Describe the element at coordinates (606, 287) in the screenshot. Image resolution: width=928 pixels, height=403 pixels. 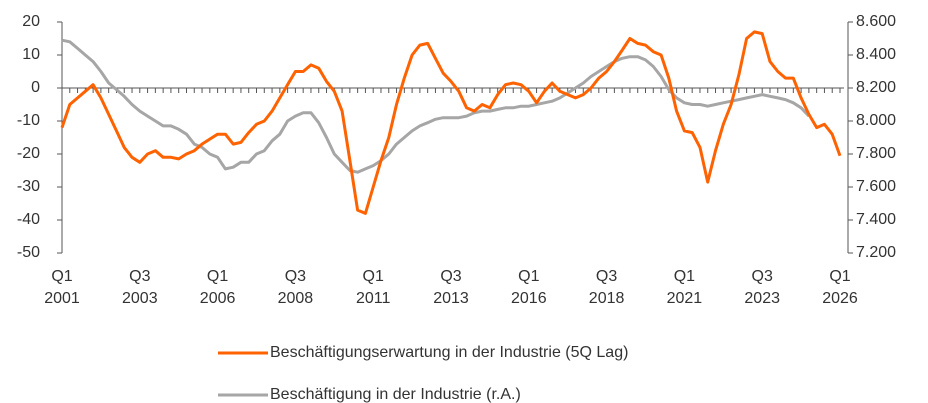
I see `x-tick-label: Q3 2018` at that location.